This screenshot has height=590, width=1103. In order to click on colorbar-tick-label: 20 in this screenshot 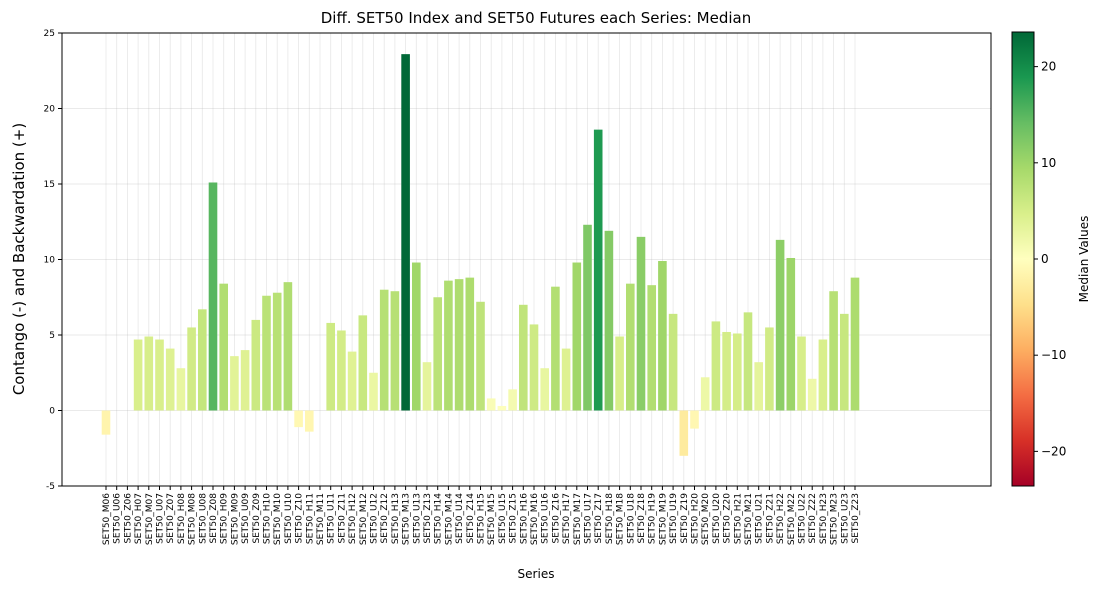, I will do `click(1048, 67)`.